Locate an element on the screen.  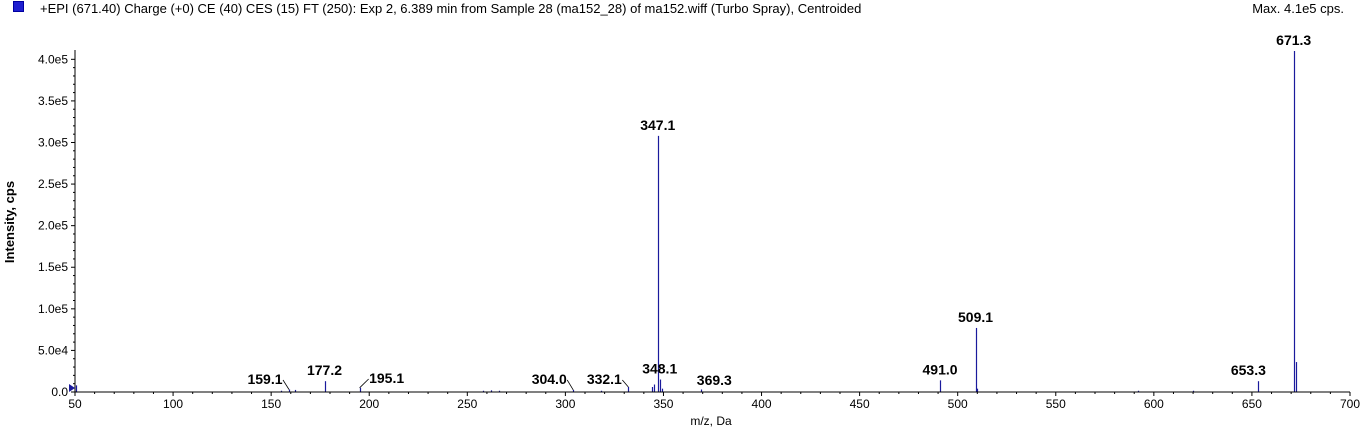
peak-annotation: 332.1 is located at coordinates (604, 379).